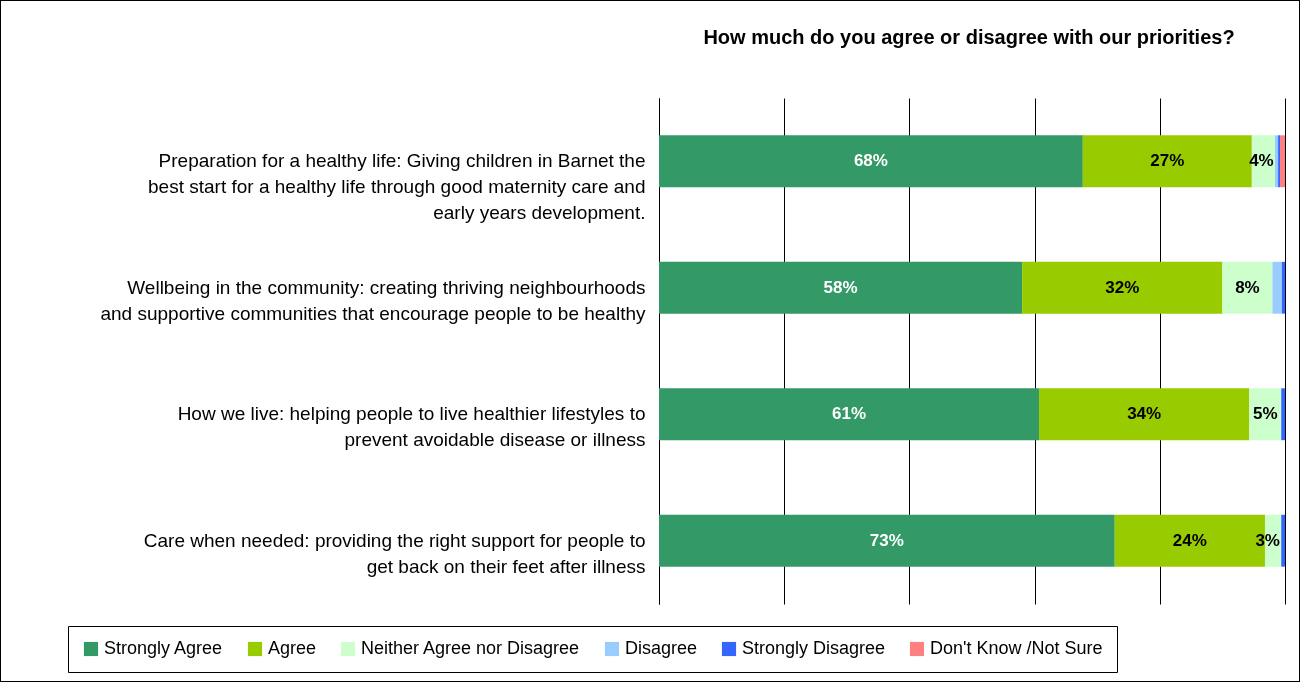 Image resolution: width=1300 pixels, height=682 pixels. I want to click on y-tick-label: Care when needed: providing the right support for people to get back on their feet after illness, so click(394, 553).